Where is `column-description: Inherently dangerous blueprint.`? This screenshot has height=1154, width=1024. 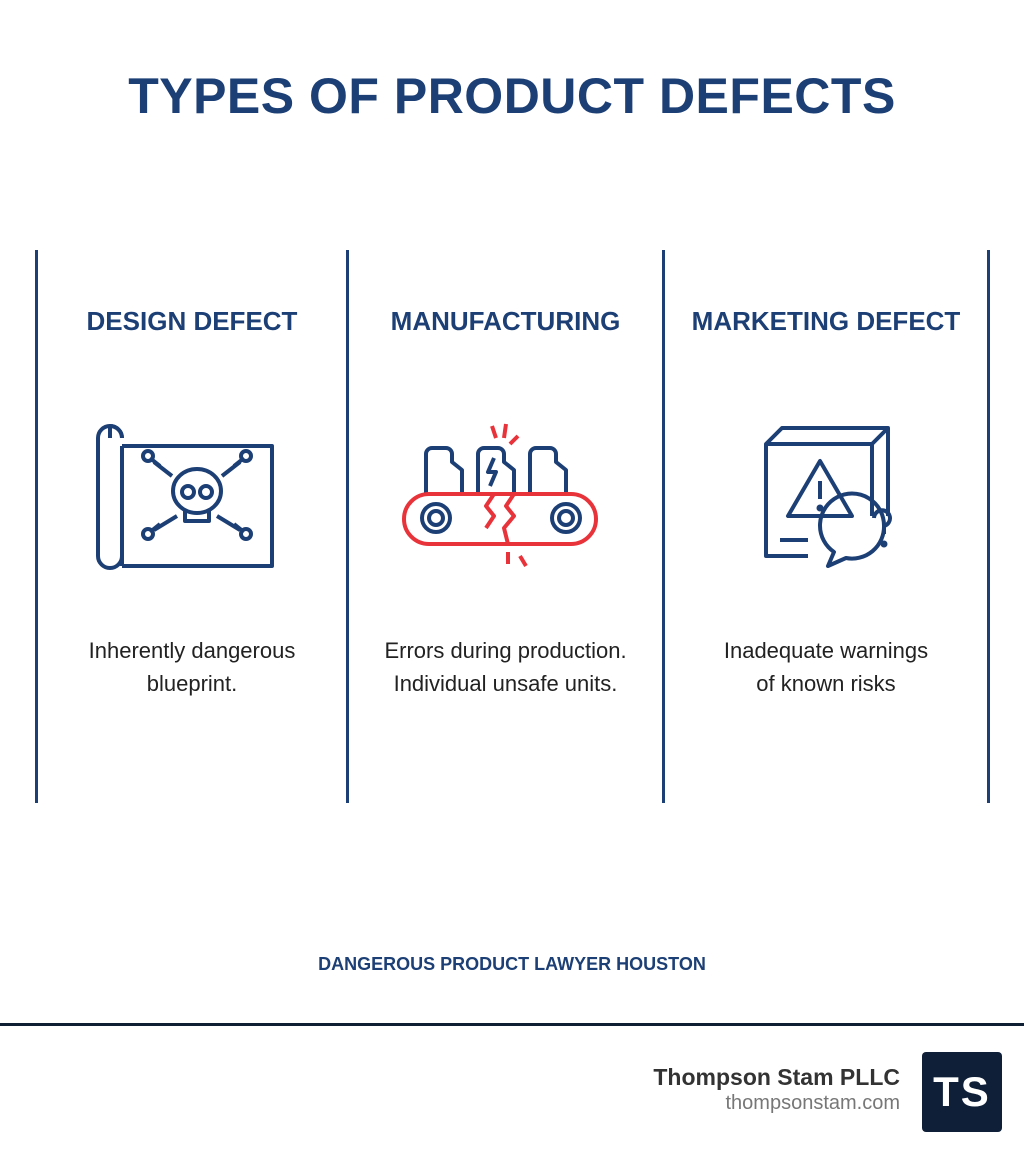
column-description: Inherently dangerous blueprint. is located at coordinates (192, 667).